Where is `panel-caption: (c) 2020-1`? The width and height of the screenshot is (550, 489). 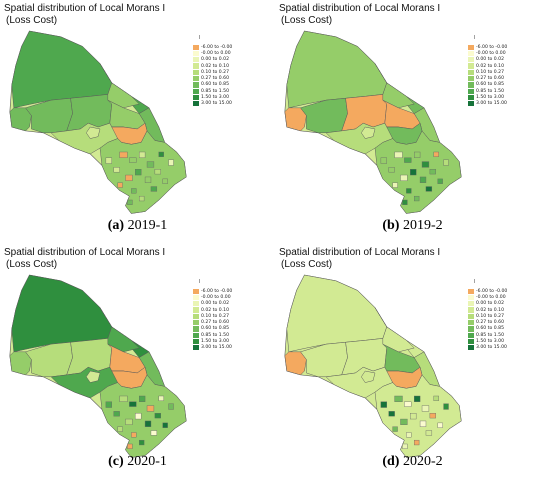 panel-caption: (c) 2020-1 is located at coordinates (137, 462).